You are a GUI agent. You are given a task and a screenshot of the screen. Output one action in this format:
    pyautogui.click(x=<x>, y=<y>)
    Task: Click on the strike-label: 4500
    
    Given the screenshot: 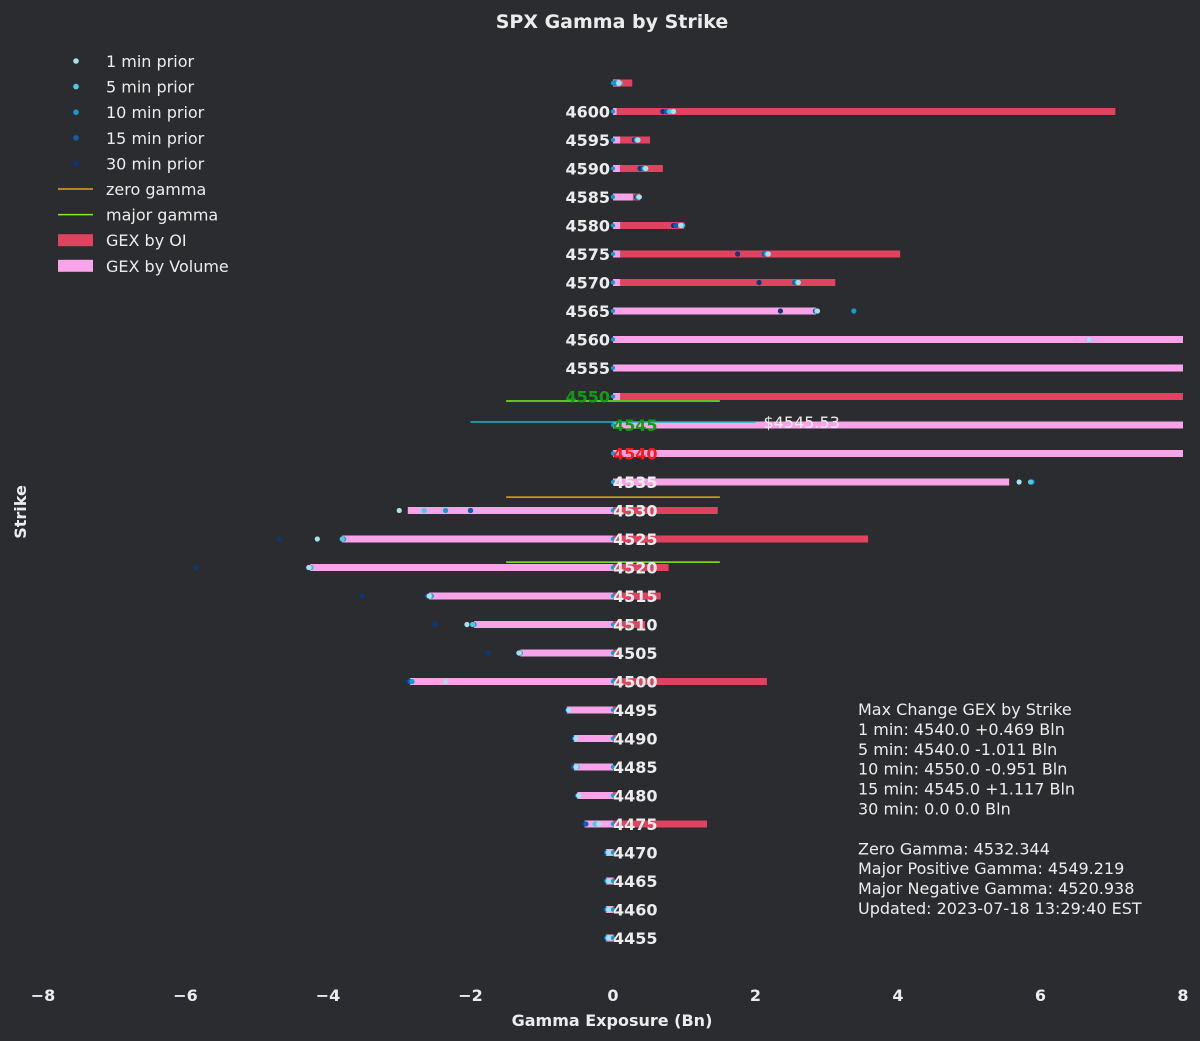 What is the action you would take?
    pyautogui.click(x=635, y=682)
    